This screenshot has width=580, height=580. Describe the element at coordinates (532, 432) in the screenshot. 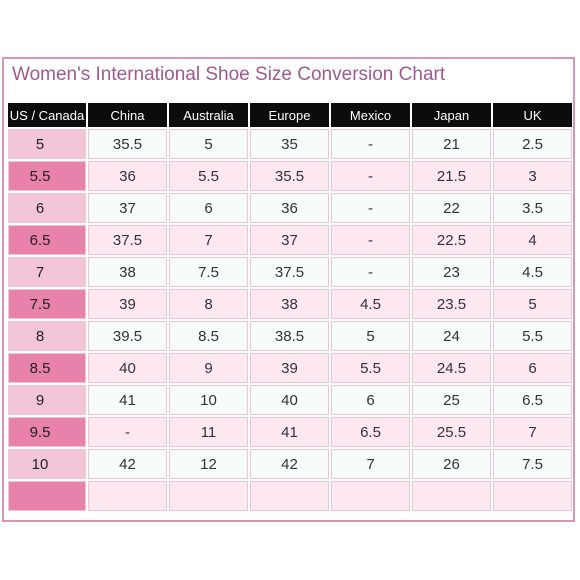

I see `cell-uk: 7` at that location.